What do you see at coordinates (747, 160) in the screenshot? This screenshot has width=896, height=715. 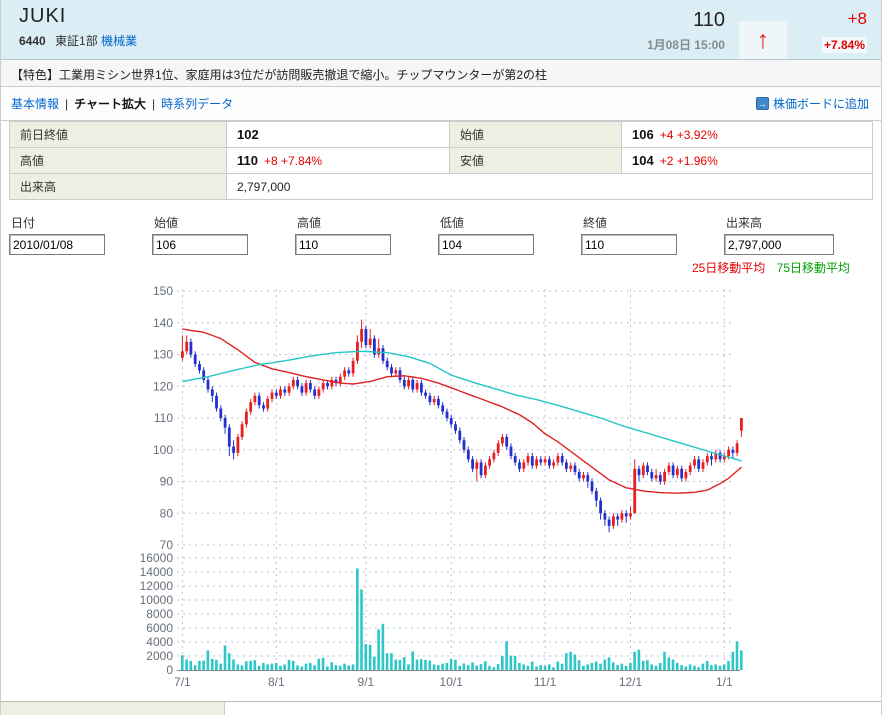 I see `low-value: 104 +2 +1.96%` at bounding box center [747, 160].